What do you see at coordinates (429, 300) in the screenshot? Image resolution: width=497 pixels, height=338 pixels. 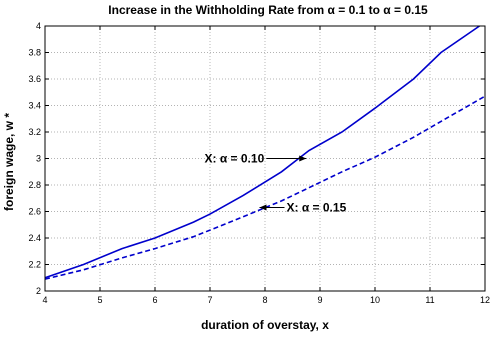 I see `x-tick-label: 11` at bounding box center [429, 300].